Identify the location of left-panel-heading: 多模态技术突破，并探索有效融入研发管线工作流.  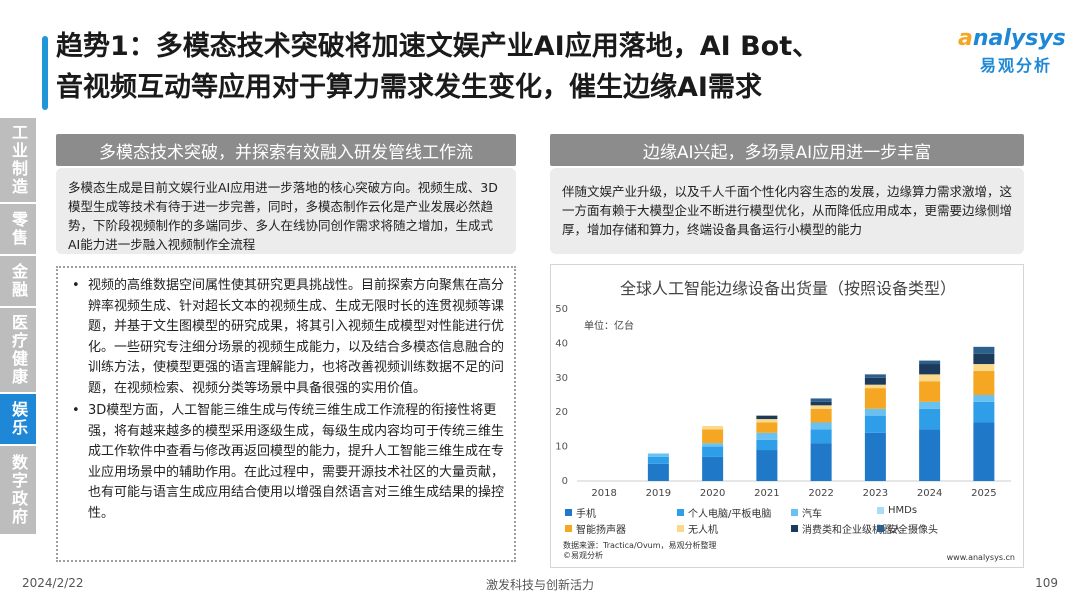
(286, 150).